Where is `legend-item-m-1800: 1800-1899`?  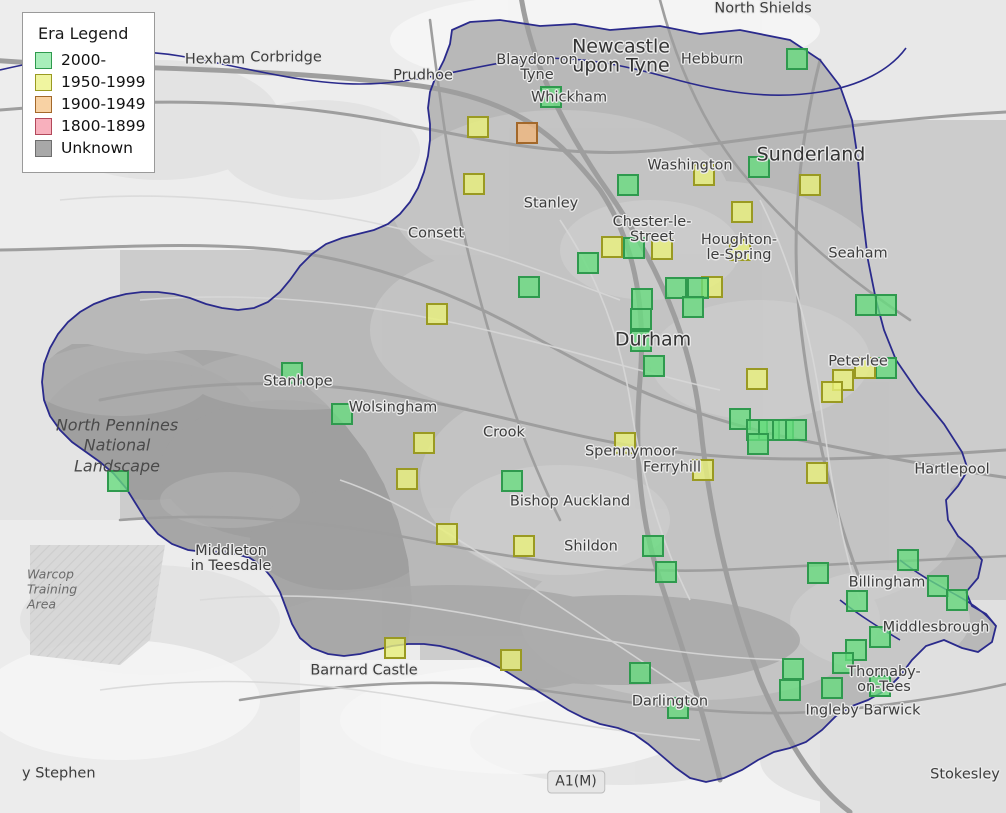 legend-item-m-1800: 1800-1899 is located at coordinates (90, 126).